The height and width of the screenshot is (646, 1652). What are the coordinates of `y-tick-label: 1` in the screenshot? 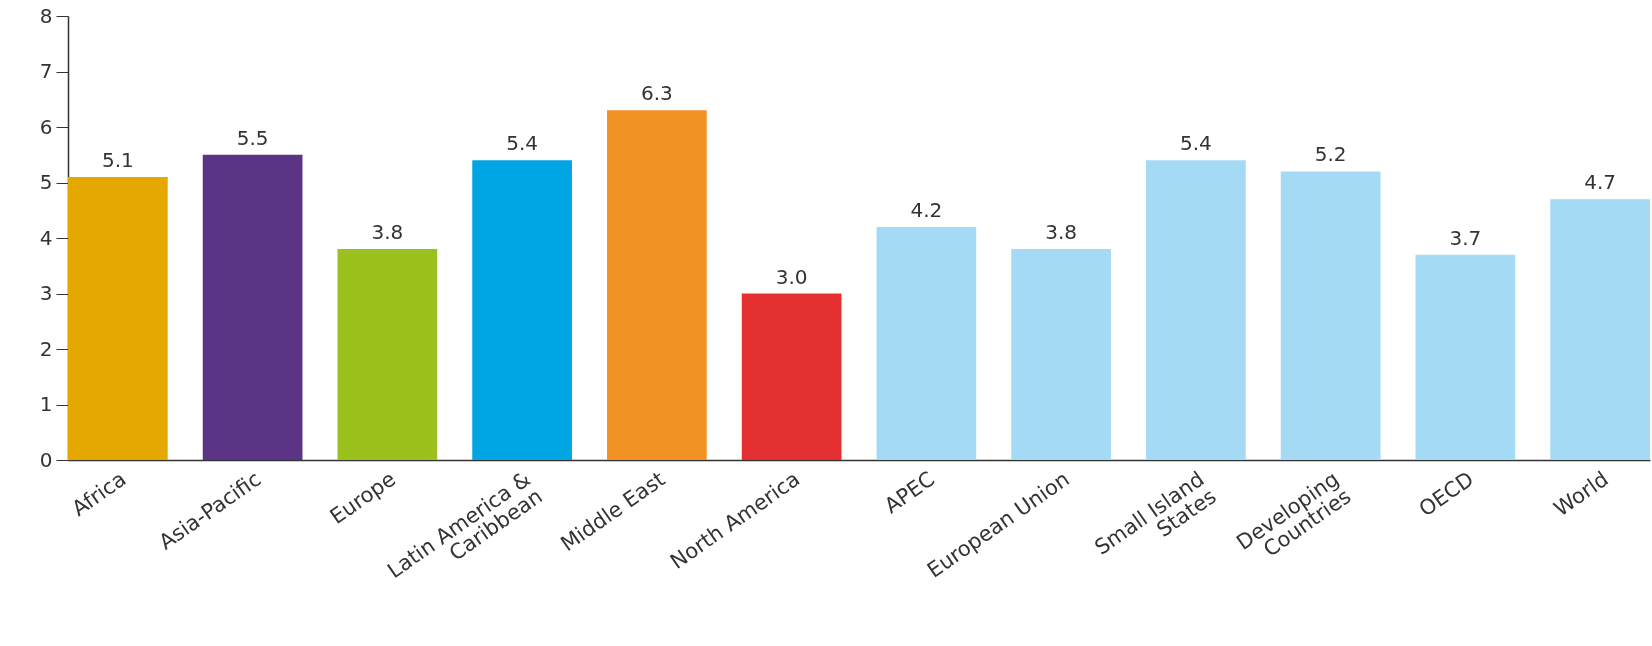 It's located at (46, 404).